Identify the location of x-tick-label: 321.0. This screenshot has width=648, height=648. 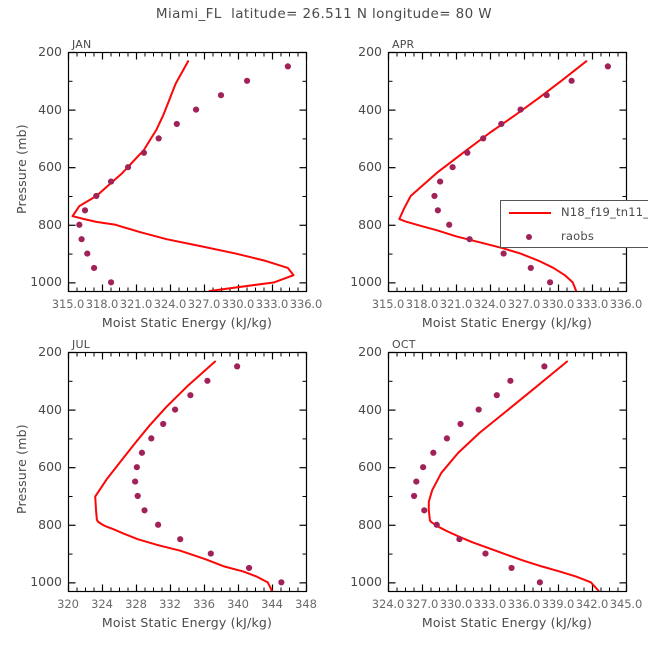
(136, 304).